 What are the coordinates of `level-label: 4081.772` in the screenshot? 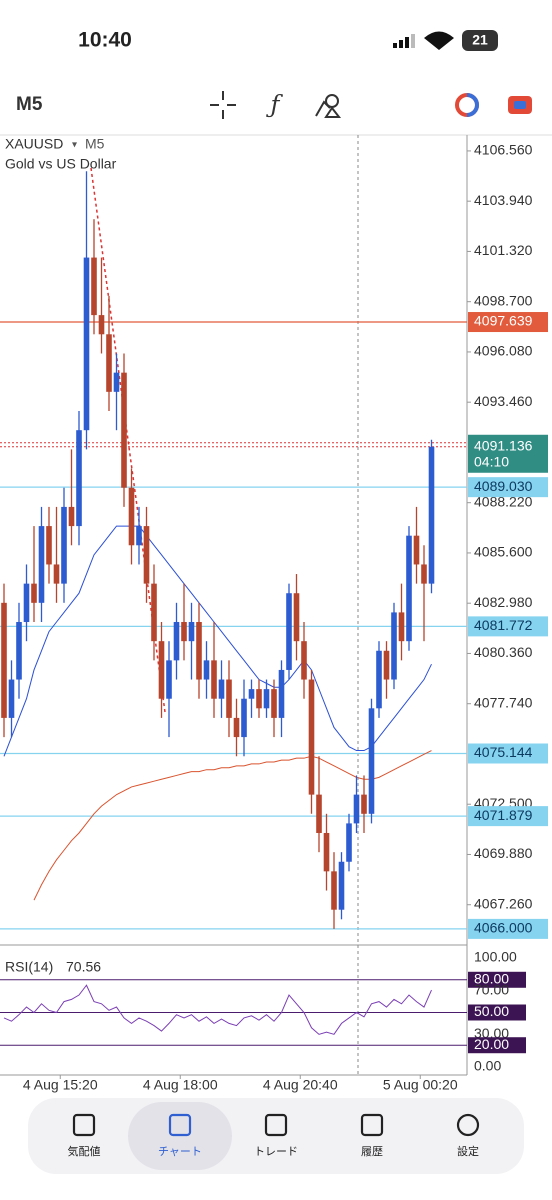 It's located at (503, 625).